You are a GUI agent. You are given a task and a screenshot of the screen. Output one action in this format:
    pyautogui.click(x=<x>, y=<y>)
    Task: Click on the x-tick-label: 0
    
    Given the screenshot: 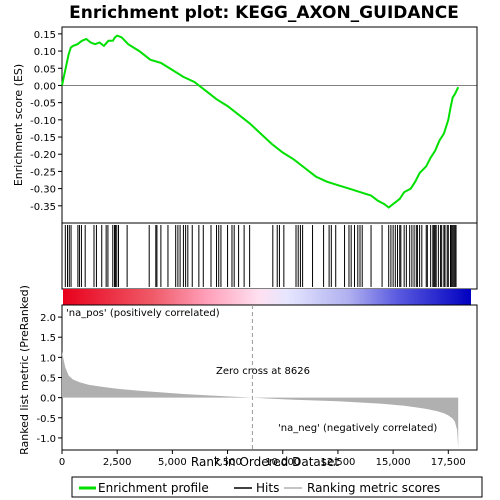 What is the action you would take?
    pyautogui.click(x=62, y=462)
    